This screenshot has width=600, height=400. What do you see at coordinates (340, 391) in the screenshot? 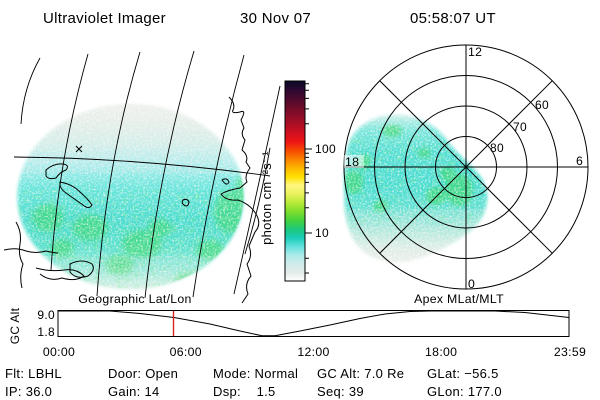
I see `status-seq: Seq: 39` at bounding box center [340, 391].